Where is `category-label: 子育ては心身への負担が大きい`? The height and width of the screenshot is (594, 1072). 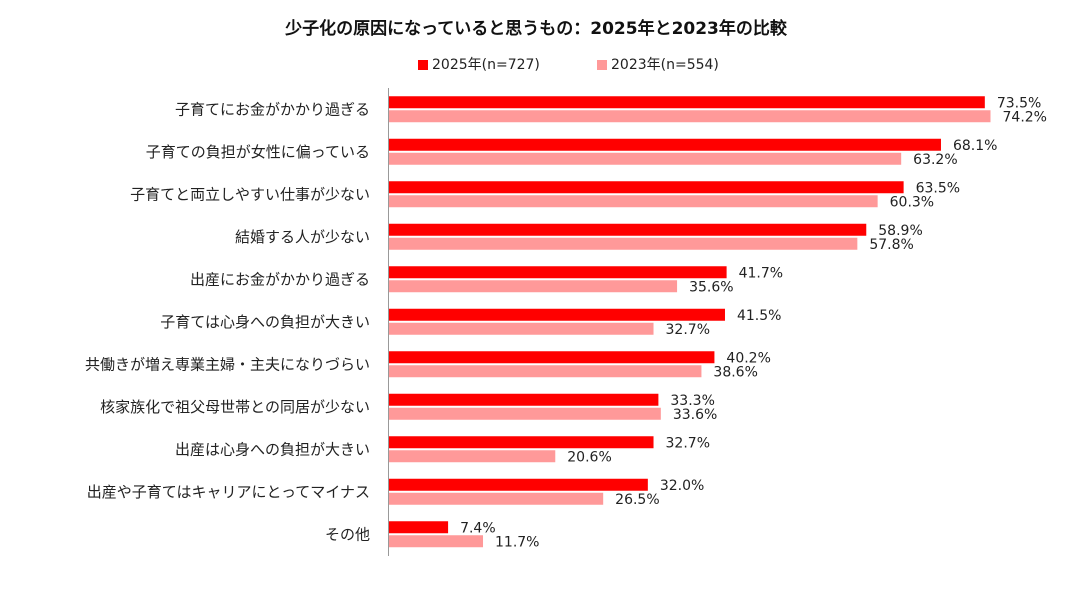
category-label: 子育ては心身への負担が大きい is located at coordinates (265, 322).